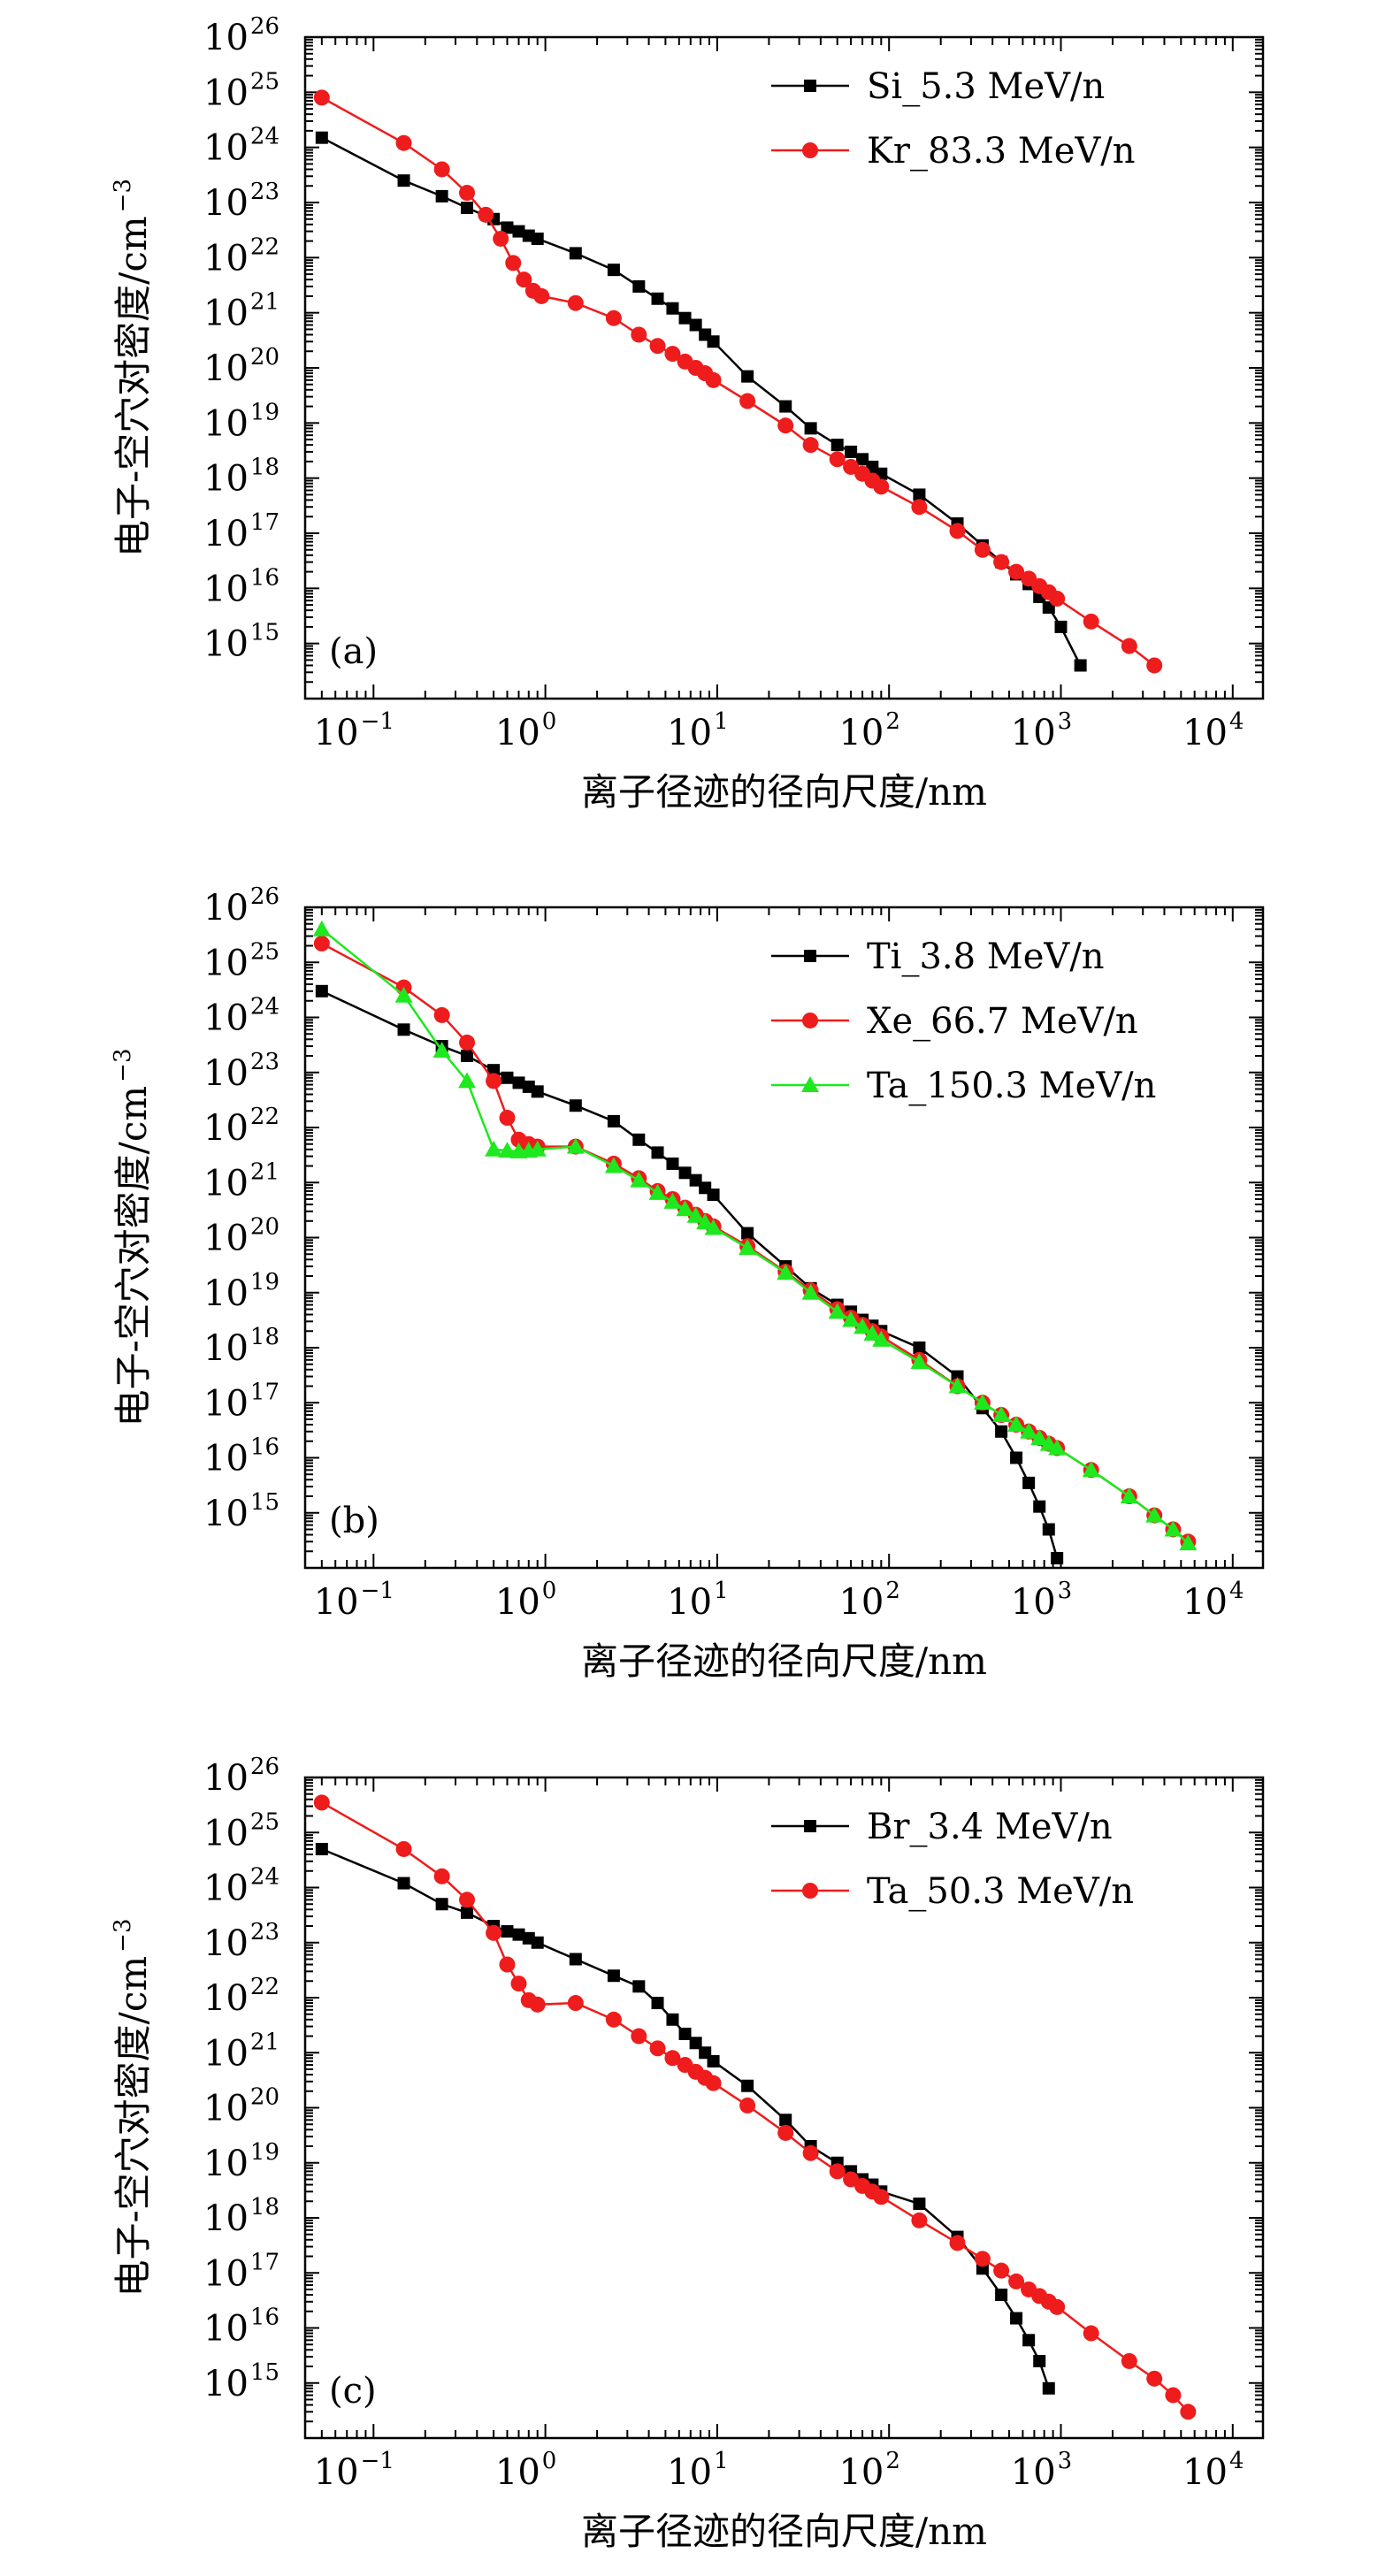 The width and height of the screenshot is (1393, 2576). Describe the element at coordinates (868, 1601) in the screenshot. I see `x-tick-label-text: 10²` at that location.